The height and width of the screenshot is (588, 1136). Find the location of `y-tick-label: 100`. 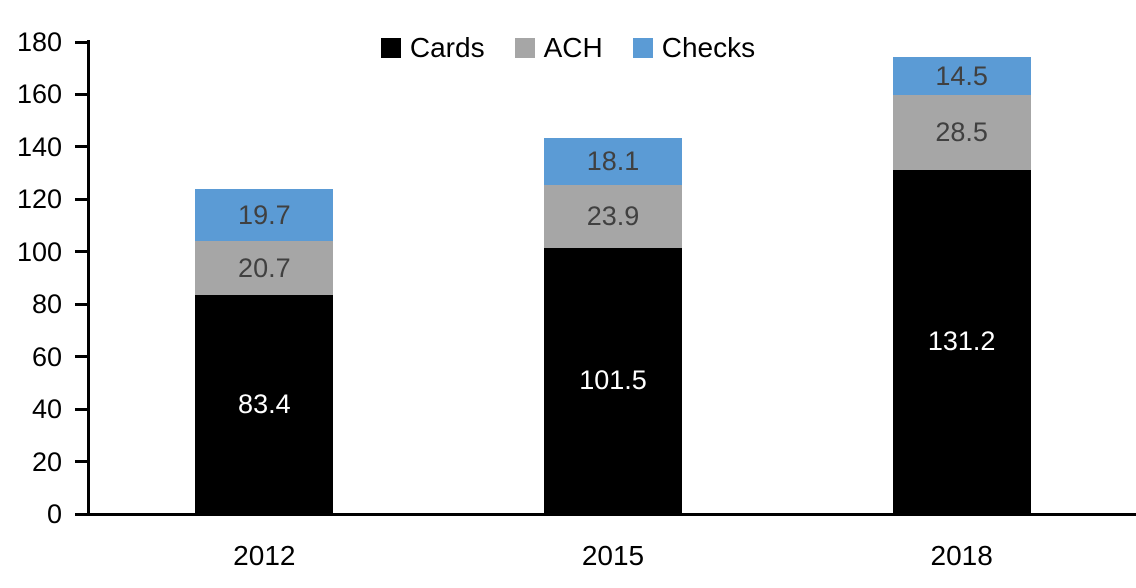

y-tick-label: 100 is located at coordinates (39, 251).